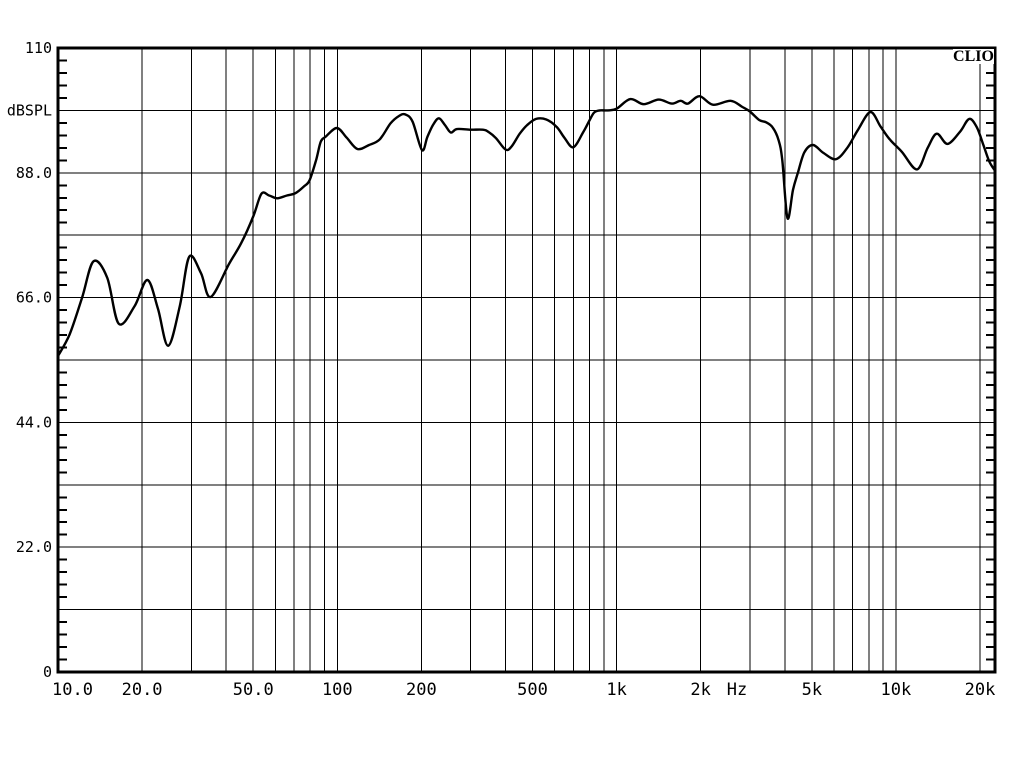 Image resolution: width=1024 pixels, height=768 pixels. Describe the element at coordinates (616, 690) in the screenshot. I see `x-axis-label: 1k` at that location.